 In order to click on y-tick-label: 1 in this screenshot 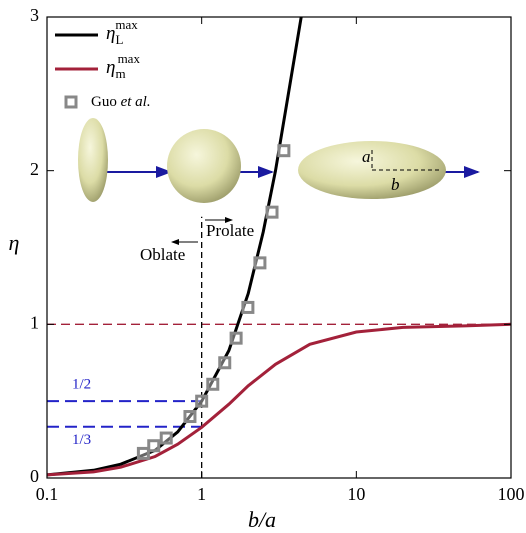, I will do `click(34, 322)`.